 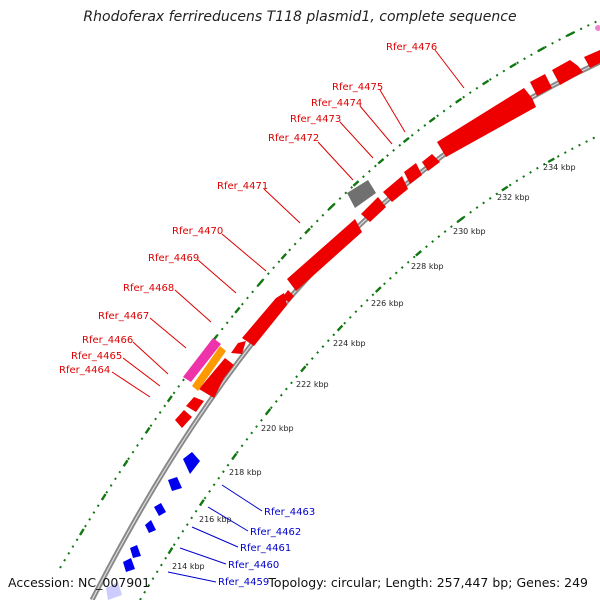 What do you see at coordinates (472, 582) in the screenshot?
I see `length-value: 257,447 bp` at bounding box center [472, 582].